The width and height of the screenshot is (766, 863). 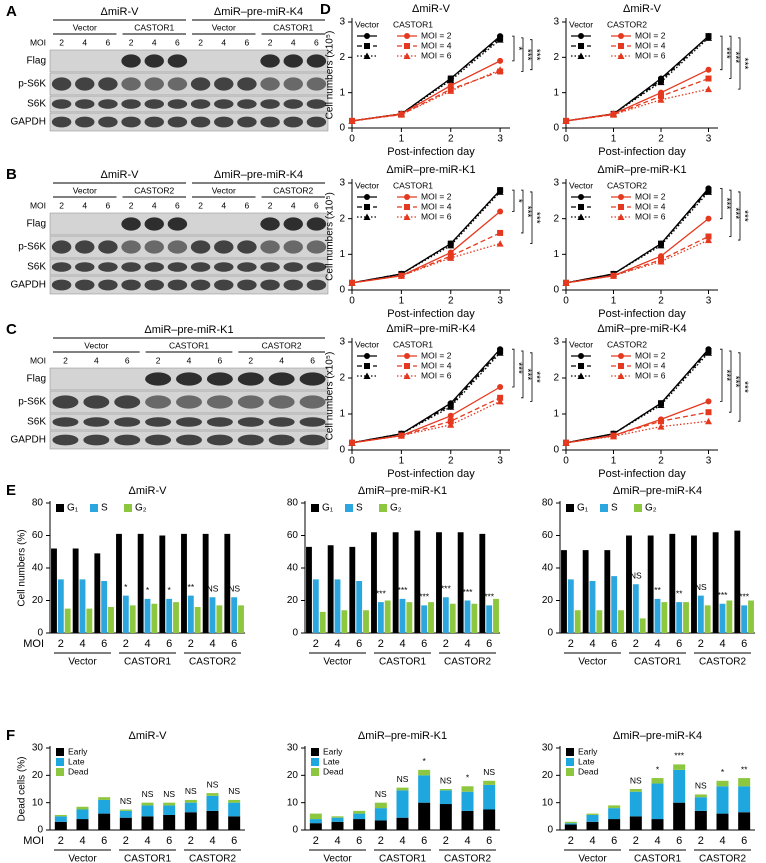 What do you see at coordinates (189, 122) in the screenshot?
I see `blot-strip` at bounding box center [189, 122].